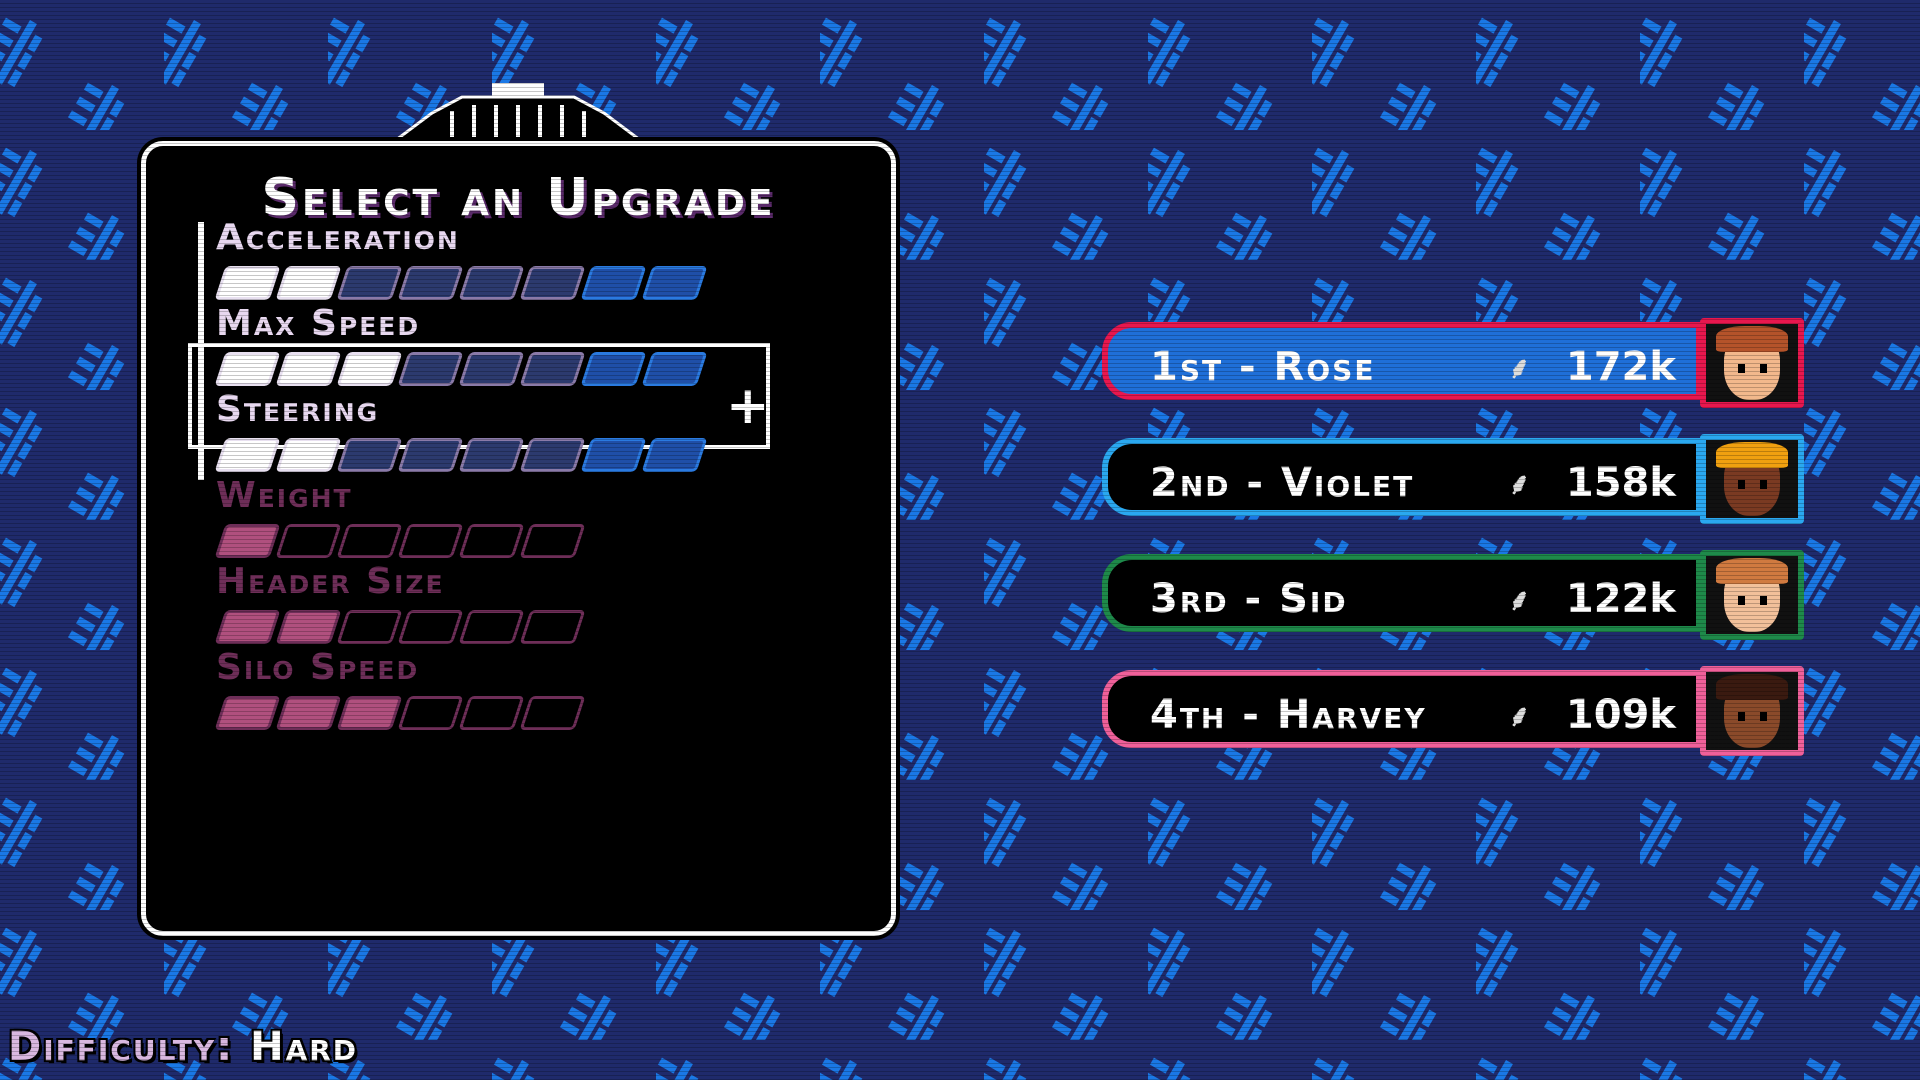  I want to click on player-rank-name: 1st - Rose, so click(1263, 367).